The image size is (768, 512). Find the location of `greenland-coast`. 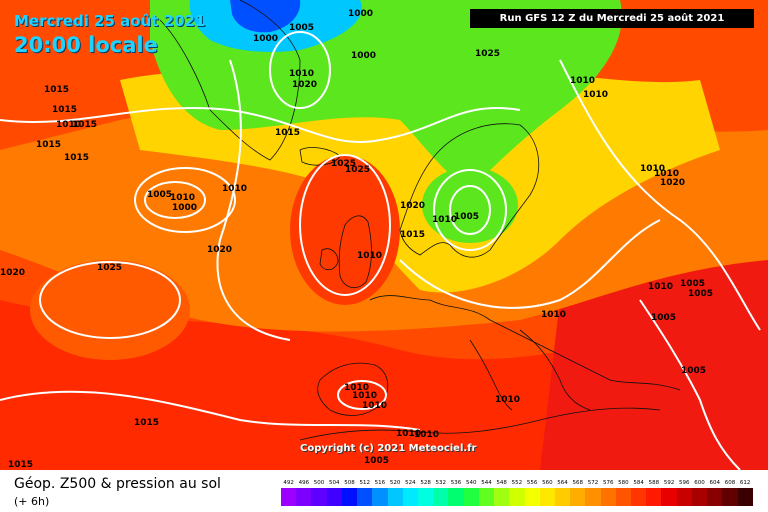

greenland-coast is located at coordinates (230, 80).